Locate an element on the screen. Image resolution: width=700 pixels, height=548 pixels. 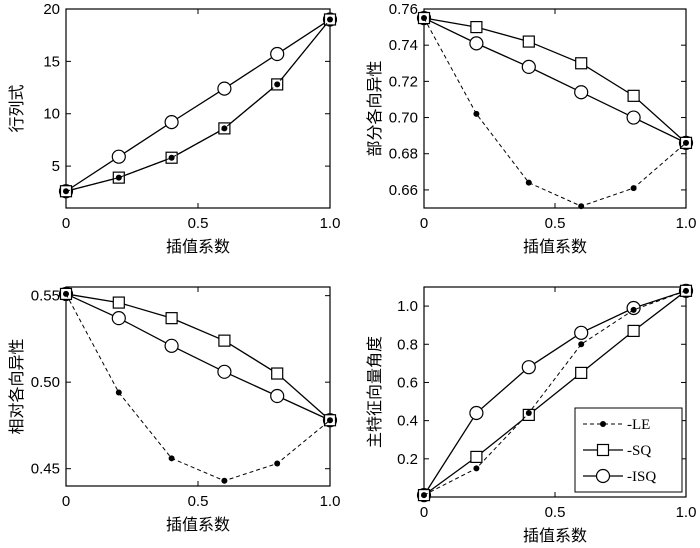
legend-marker-isq is located at coordinates (603, 476).